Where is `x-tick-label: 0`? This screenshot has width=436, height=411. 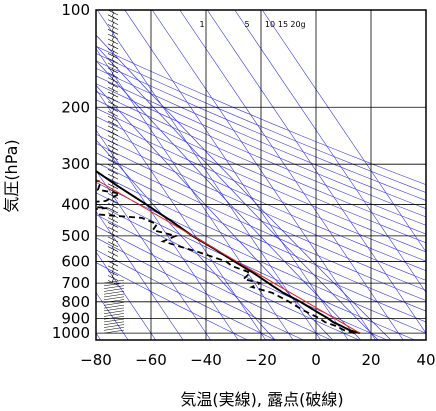
x-tick-label: 0 is located at coordinates (316, 360).